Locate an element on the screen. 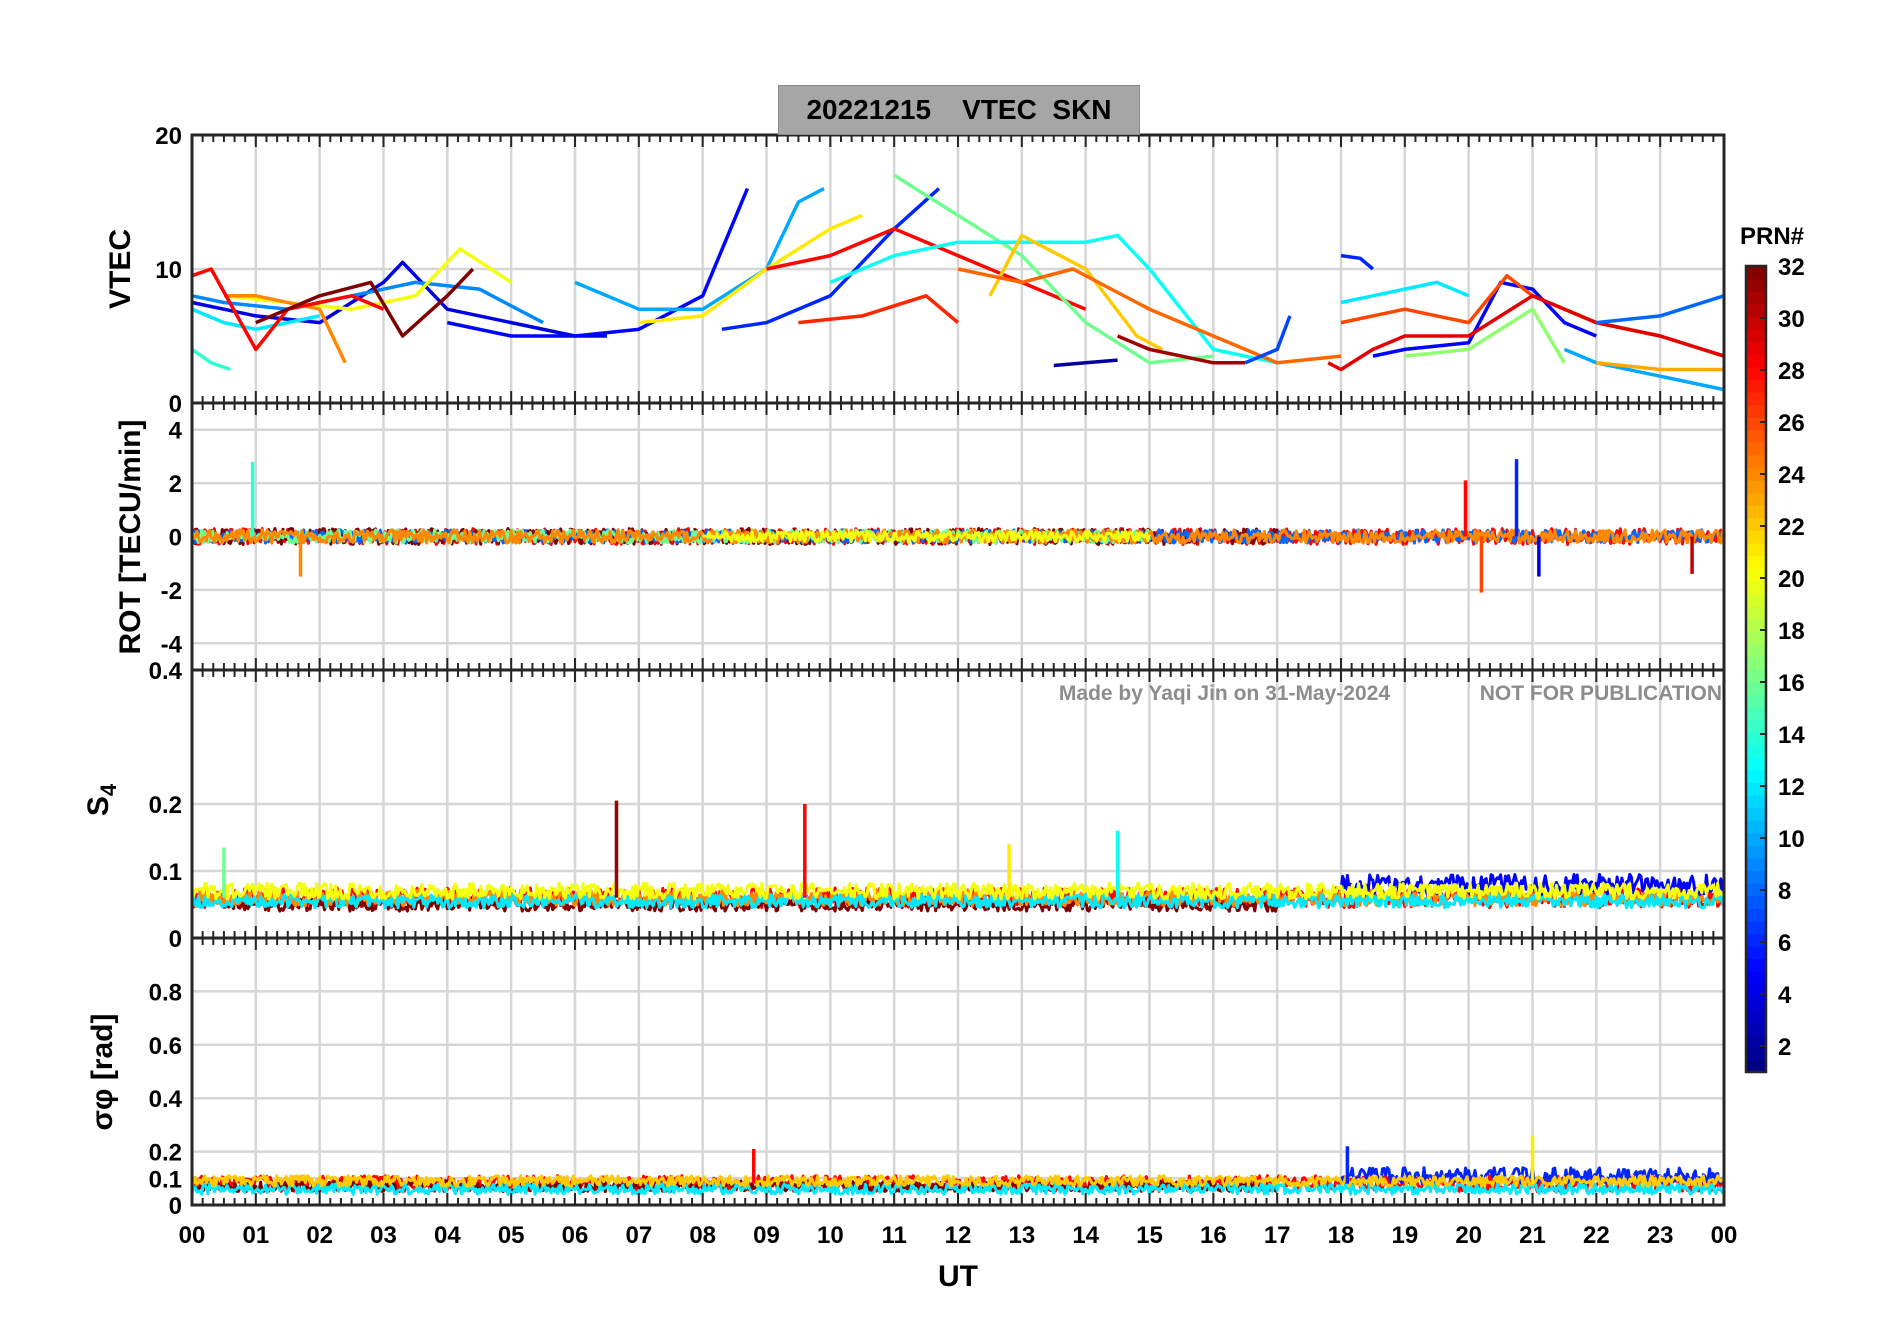  panel-sigma_phi-ytick-label: 0.6 is located at coordinates (165, 1046).